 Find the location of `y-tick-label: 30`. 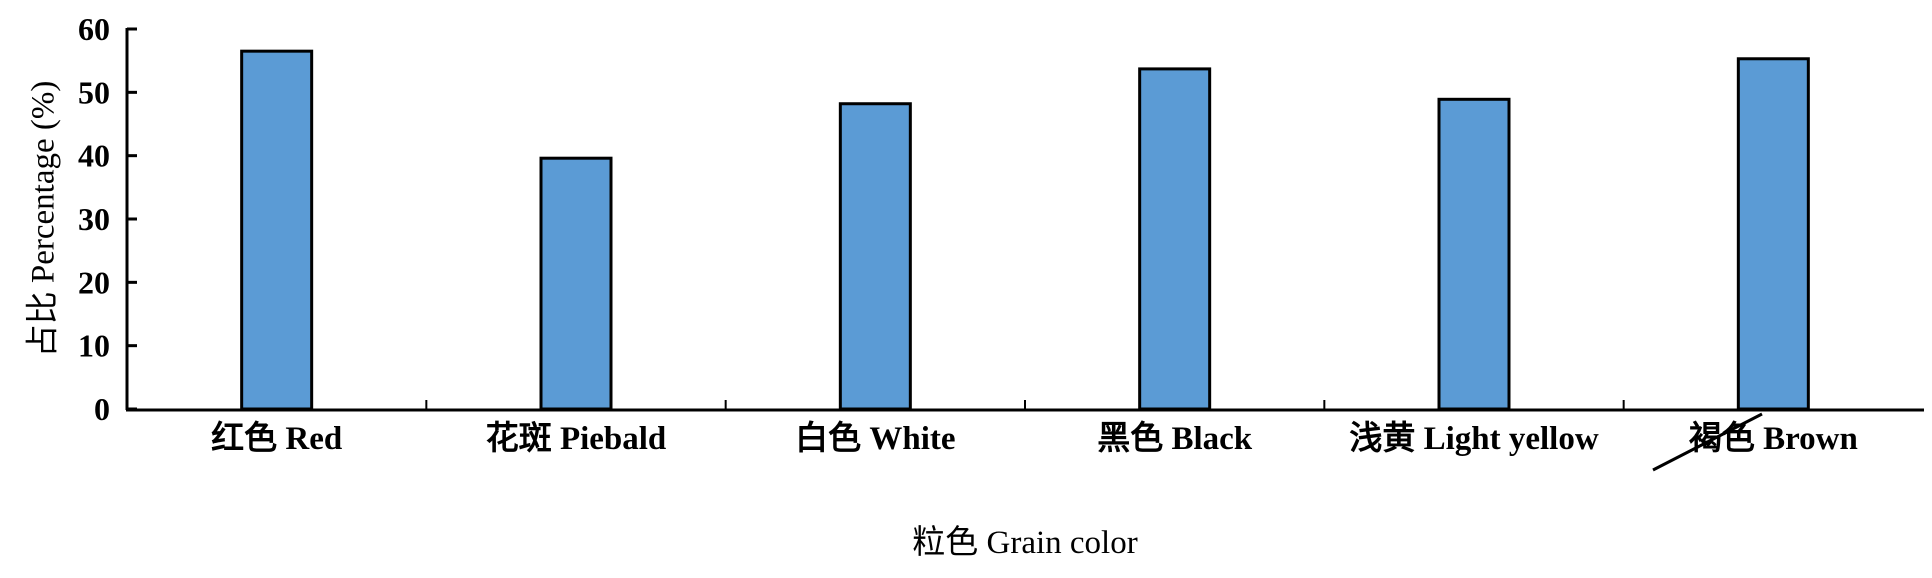

y-tick-label: 30 is located at coordinates (94, 219).